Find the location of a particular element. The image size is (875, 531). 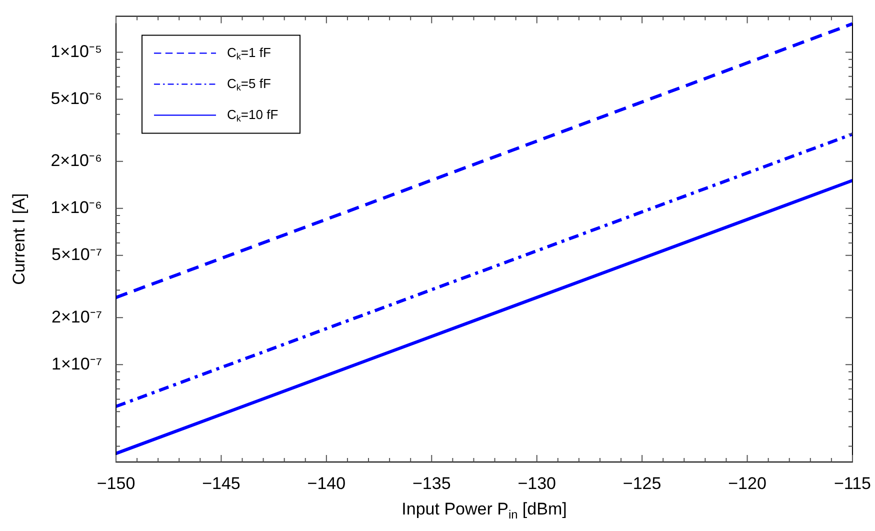

x-tick-label: −115 is located at coordinates (852, 483).